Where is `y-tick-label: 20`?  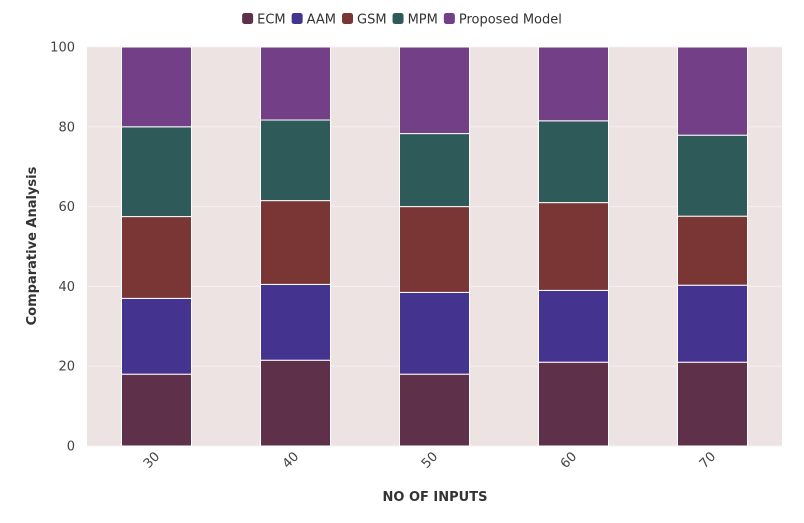
y-tick-label: 20 is located at coordinates (66, 367).